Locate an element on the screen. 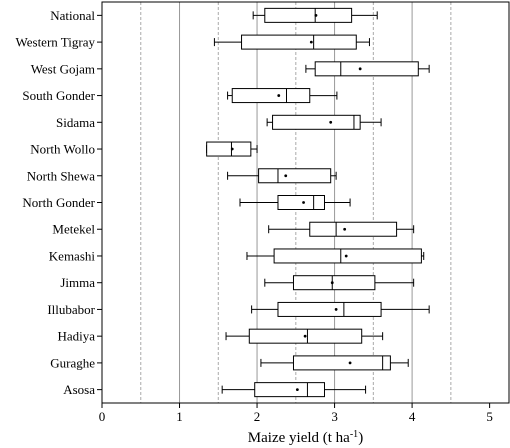 The width and height of the screenshot is (510, 448). x-axis-title-suffix: ) is located at coordinates (360, 438).